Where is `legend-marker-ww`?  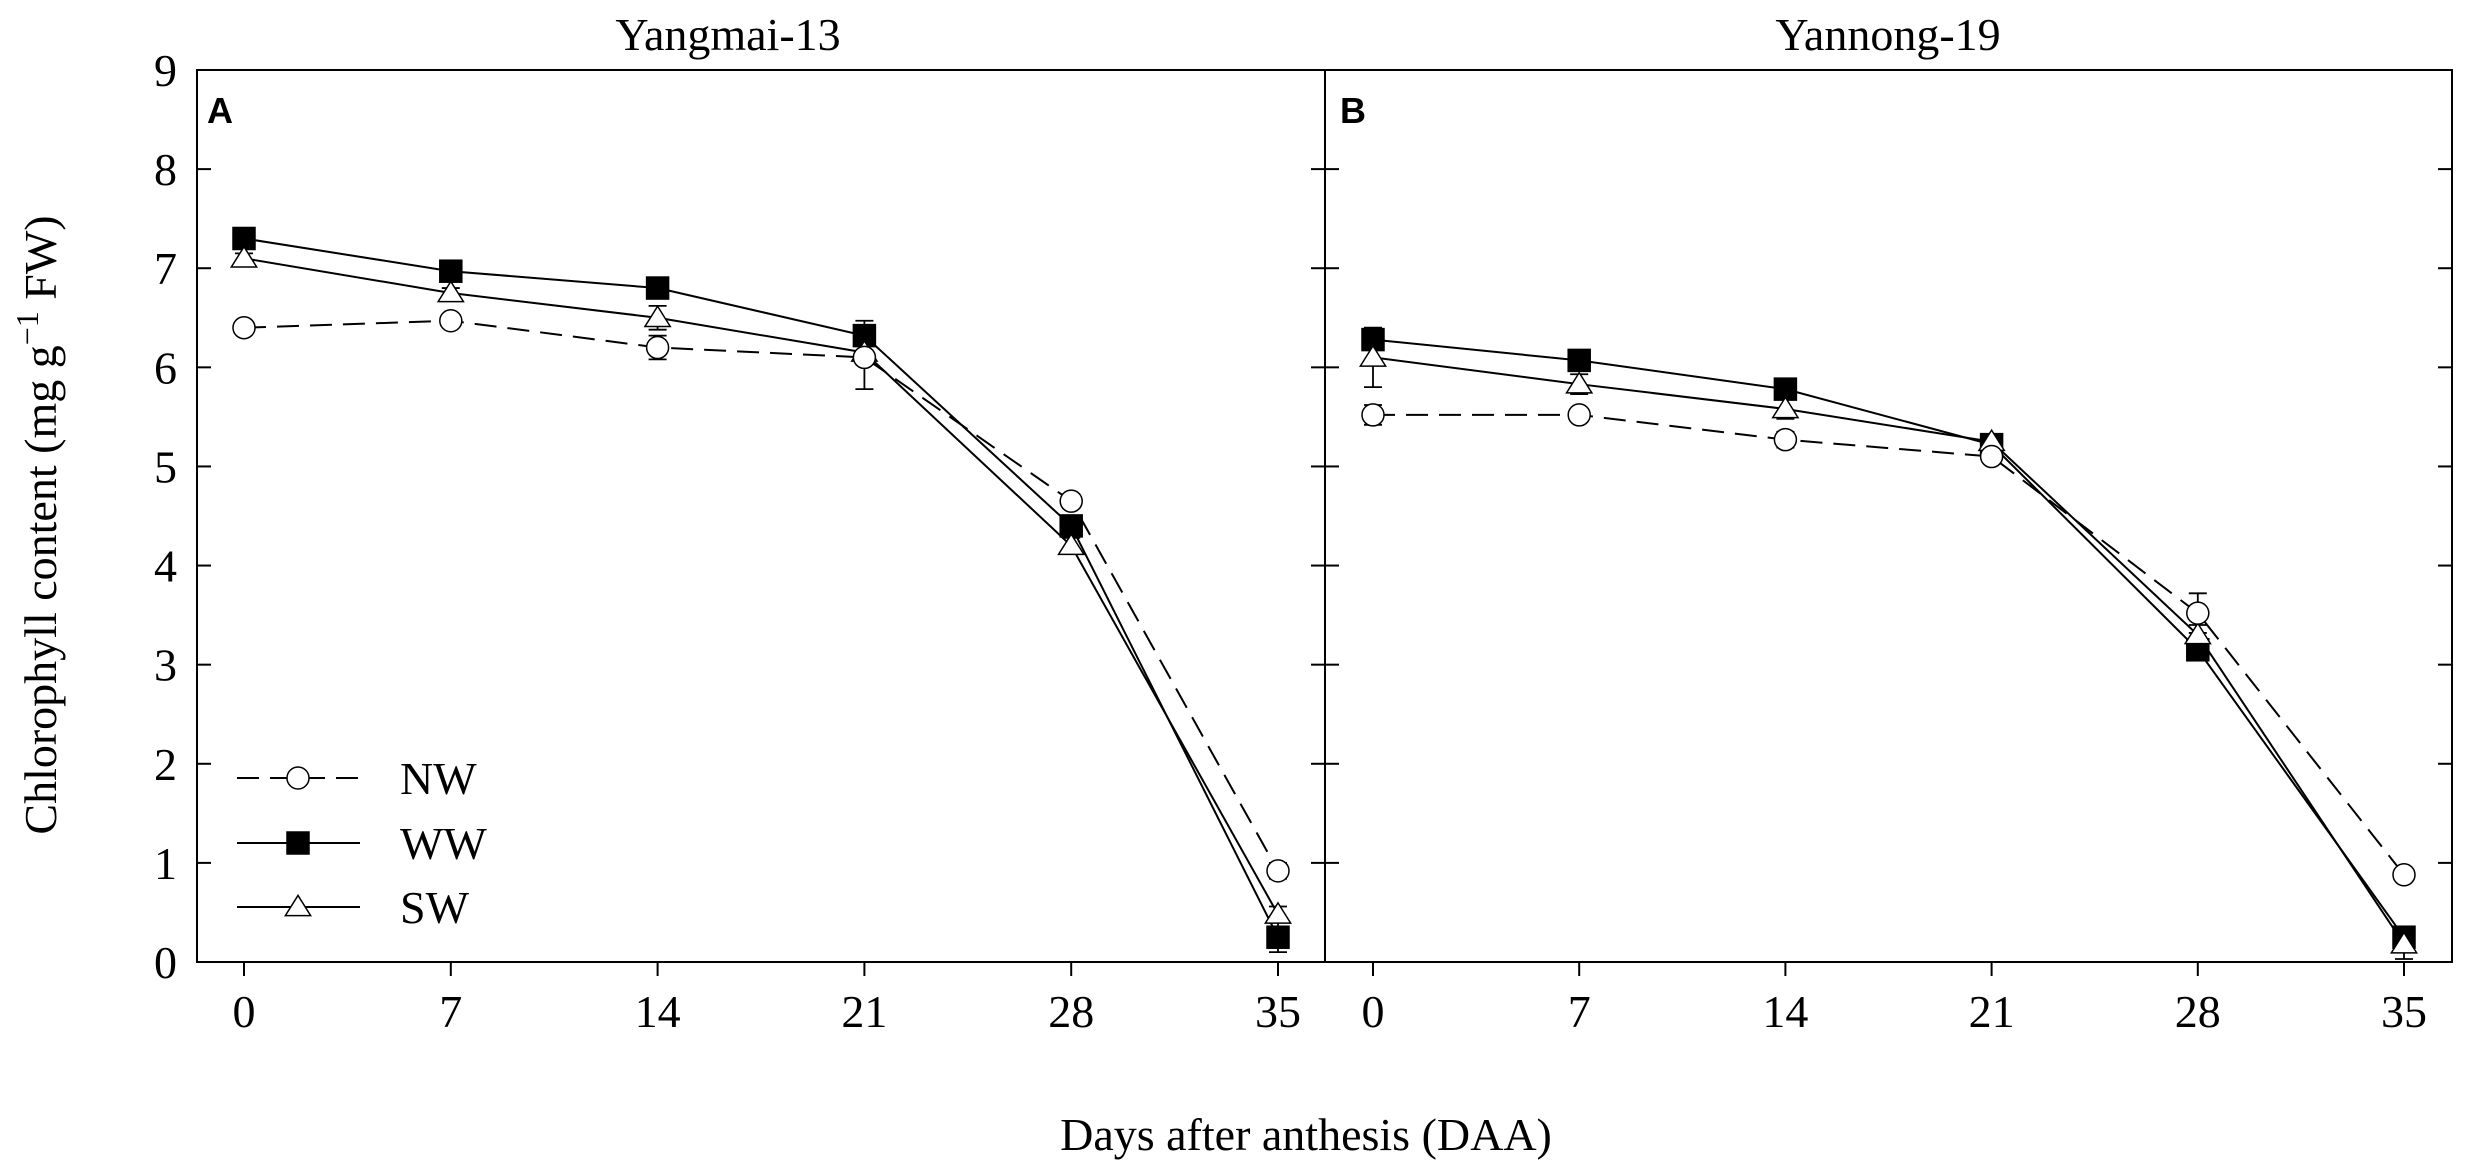 legend-marker-ww is located at coordinates (298, 843).